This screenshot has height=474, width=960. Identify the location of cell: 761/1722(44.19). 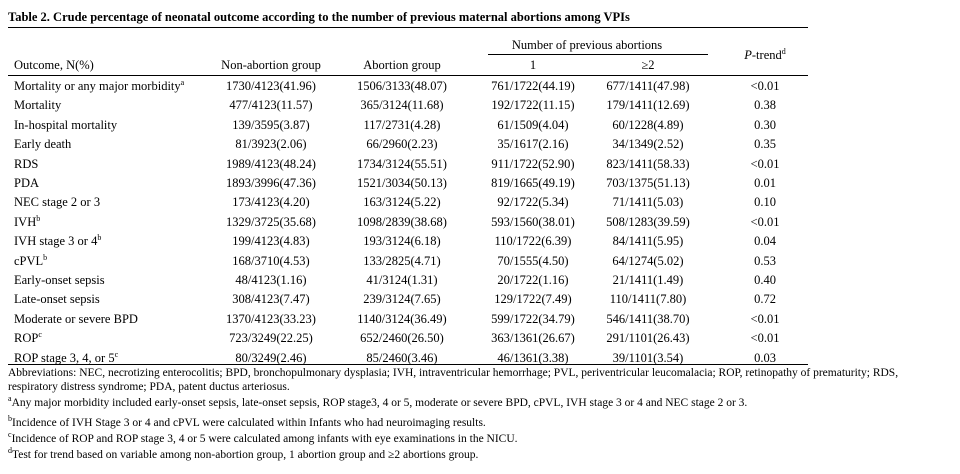
(533, 86).